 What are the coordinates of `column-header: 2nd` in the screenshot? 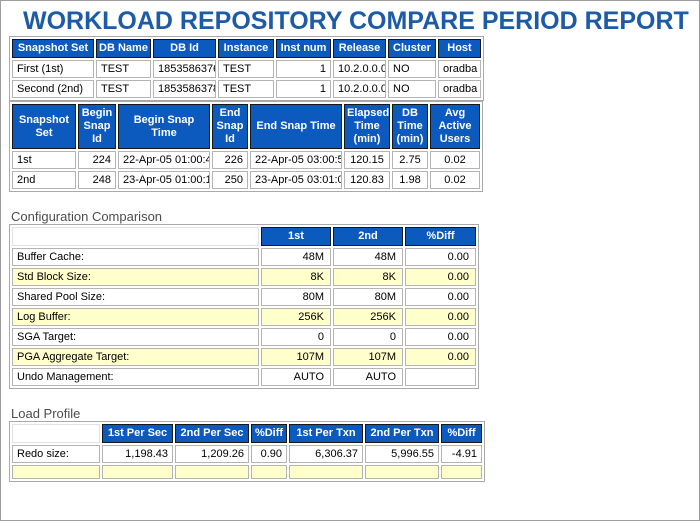 It's located at (368, 236).